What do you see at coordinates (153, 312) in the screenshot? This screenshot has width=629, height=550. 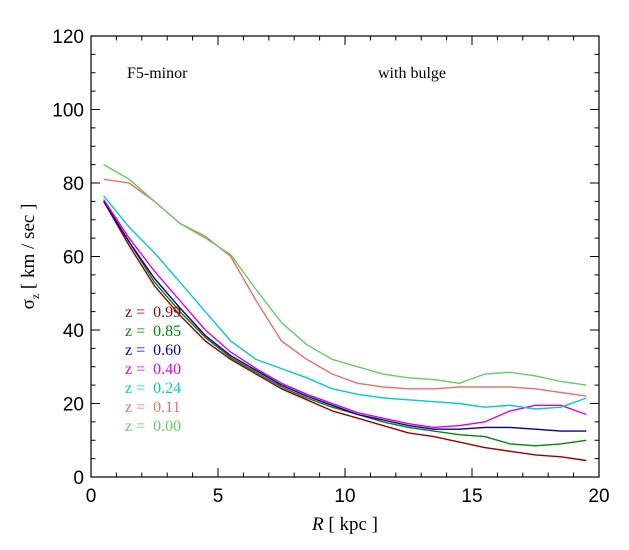 I see `legend-entry-0: z = 0.99` at bounding box center [153, 312].